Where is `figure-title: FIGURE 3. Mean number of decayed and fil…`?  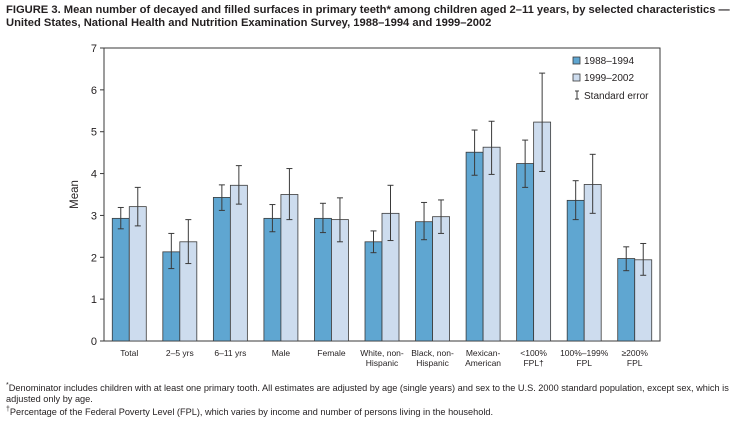 figure-title: FIGURE 3. Mean number of decayed and fil… is located at coordinates (368, 16).